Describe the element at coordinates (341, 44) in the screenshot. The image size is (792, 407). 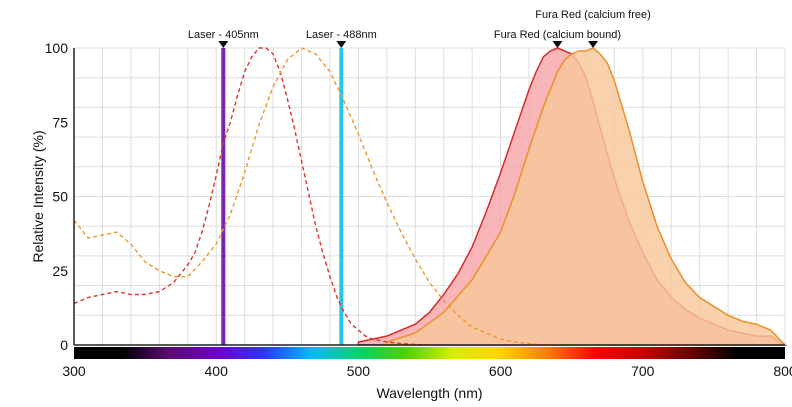
I see `annotation-marker-laser-488nm` at that location.